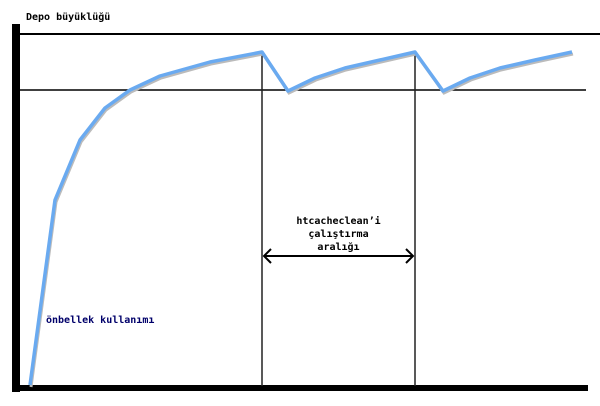 The image size is (600, 406). I want to click on interval-label-line: aralığı, so click(338, 247).